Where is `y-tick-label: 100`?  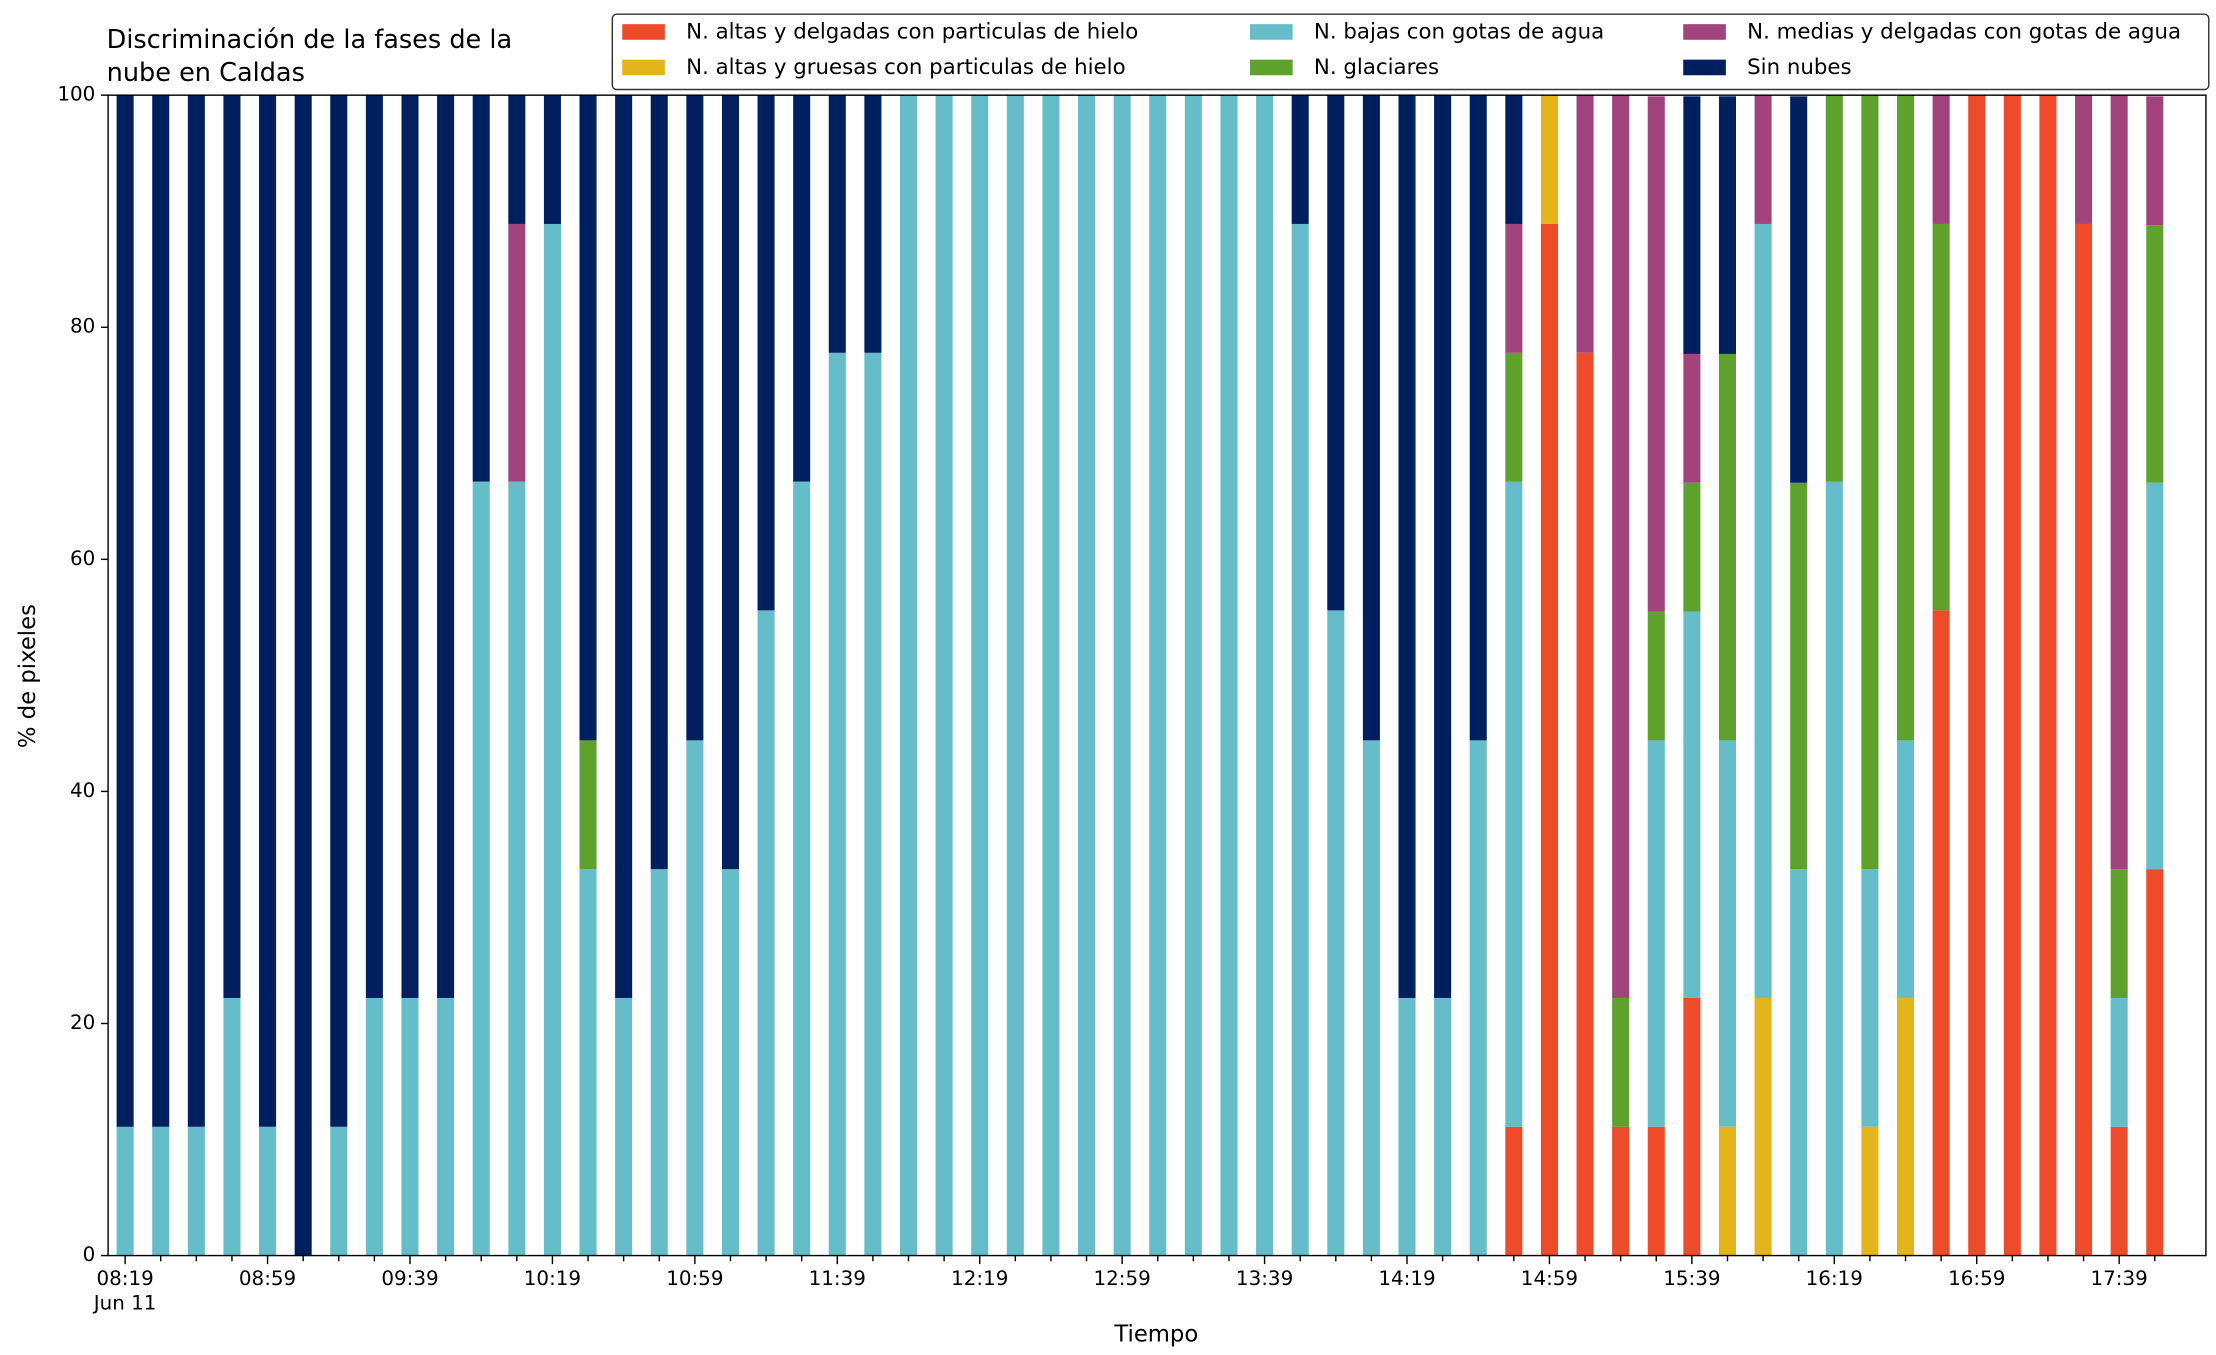 y-tick-label: 100 is located at coordinates (76, 94).